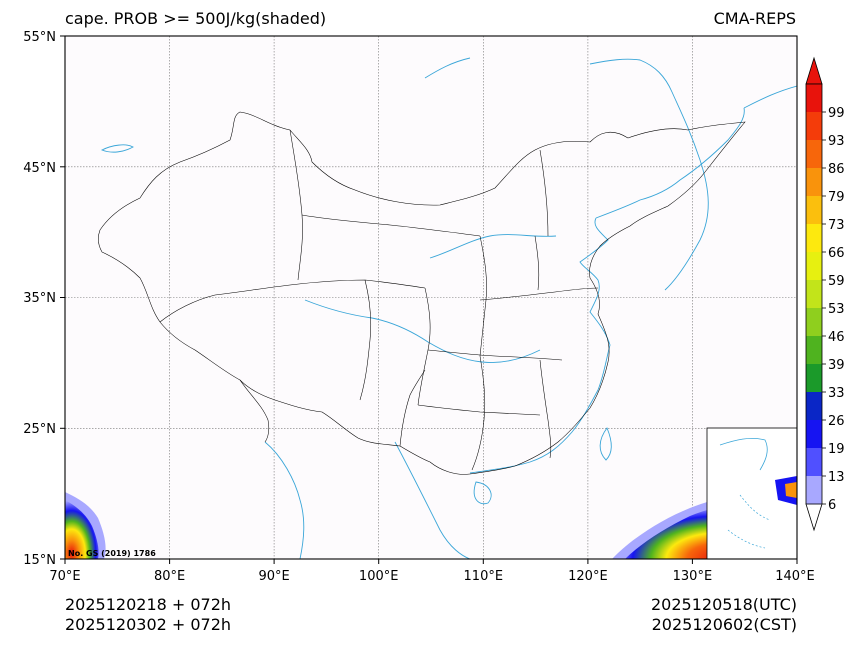 This screenshot has height=647, width=860. Describe the element at coordinates (39, 37) in the screenshot. I see `lat-label: 55°N` at that location.